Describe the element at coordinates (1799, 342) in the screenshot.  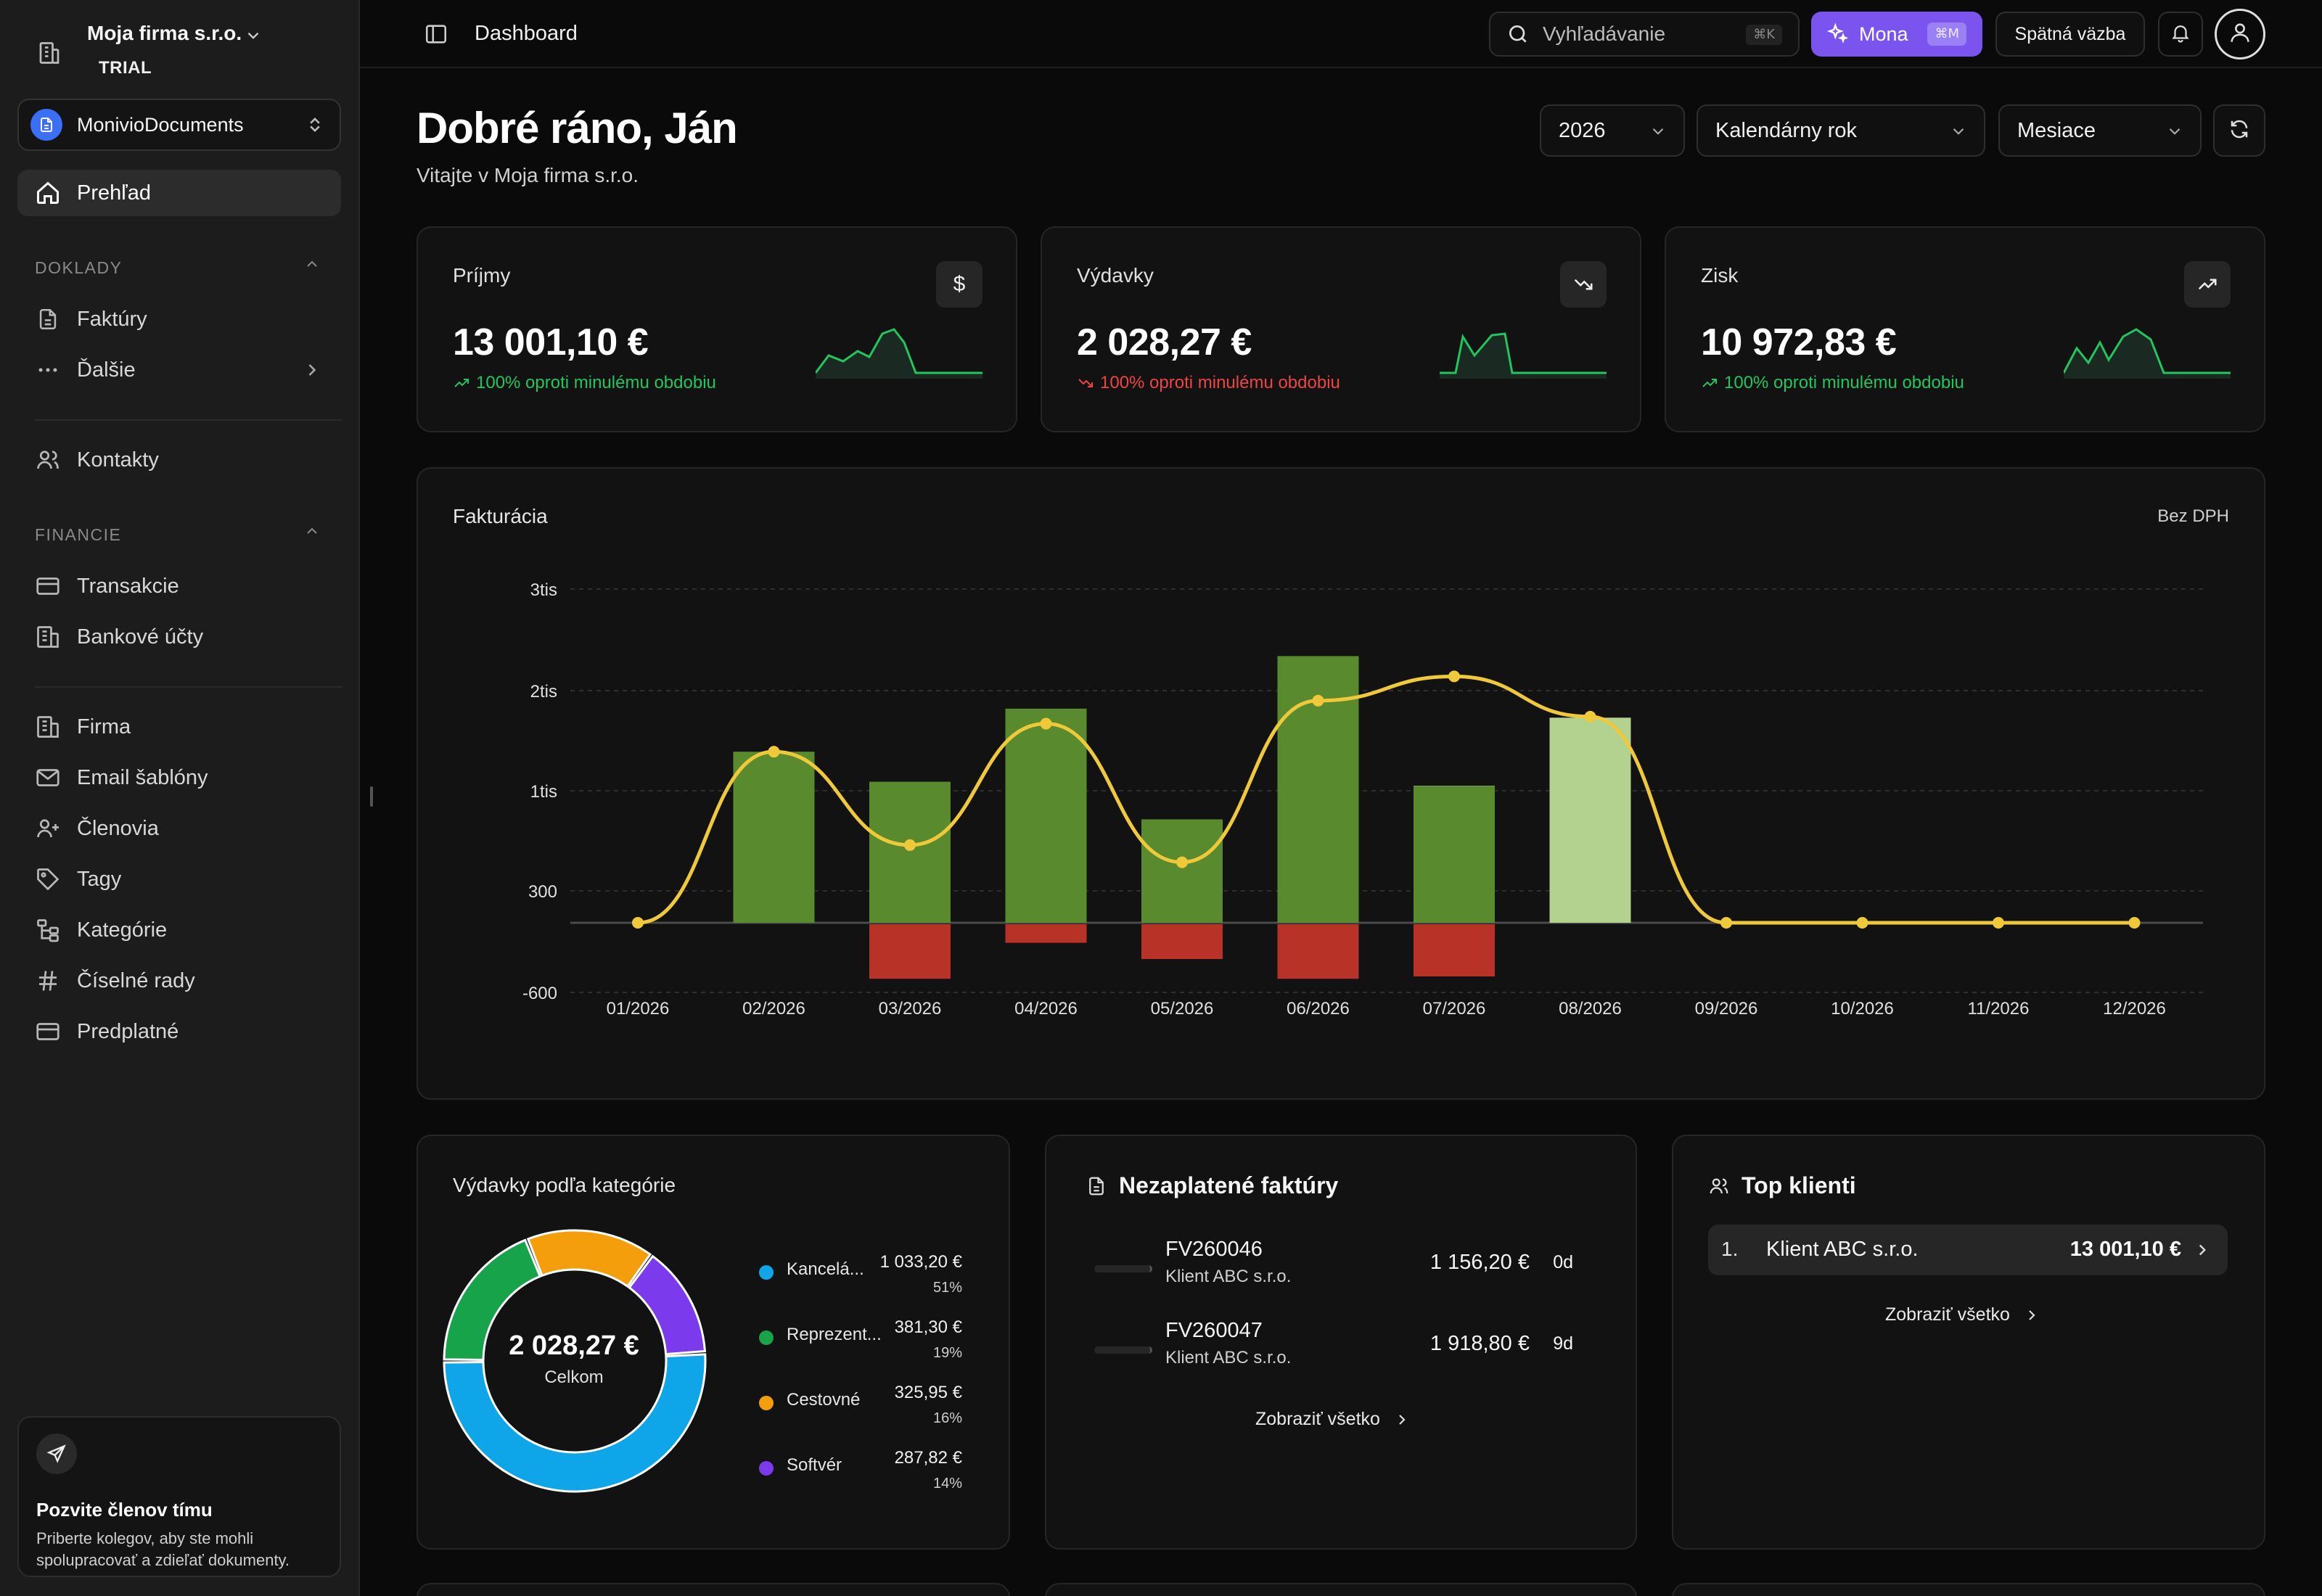
I see `stat-value: 10 972,83 €` at that location.